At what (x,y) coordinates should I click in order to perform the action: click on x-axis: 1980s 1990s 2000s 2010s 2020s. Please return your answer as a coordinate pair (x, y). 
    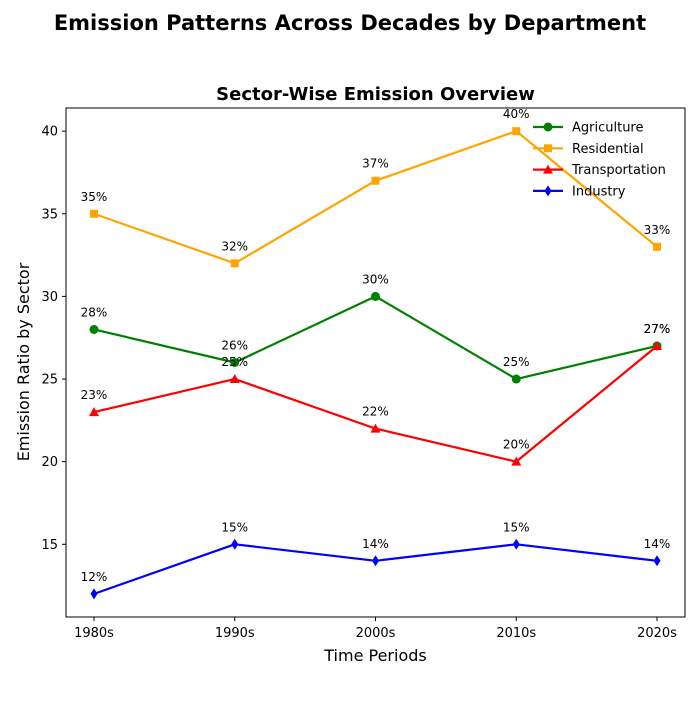
    Looking at the image, I should click on (375, 629).